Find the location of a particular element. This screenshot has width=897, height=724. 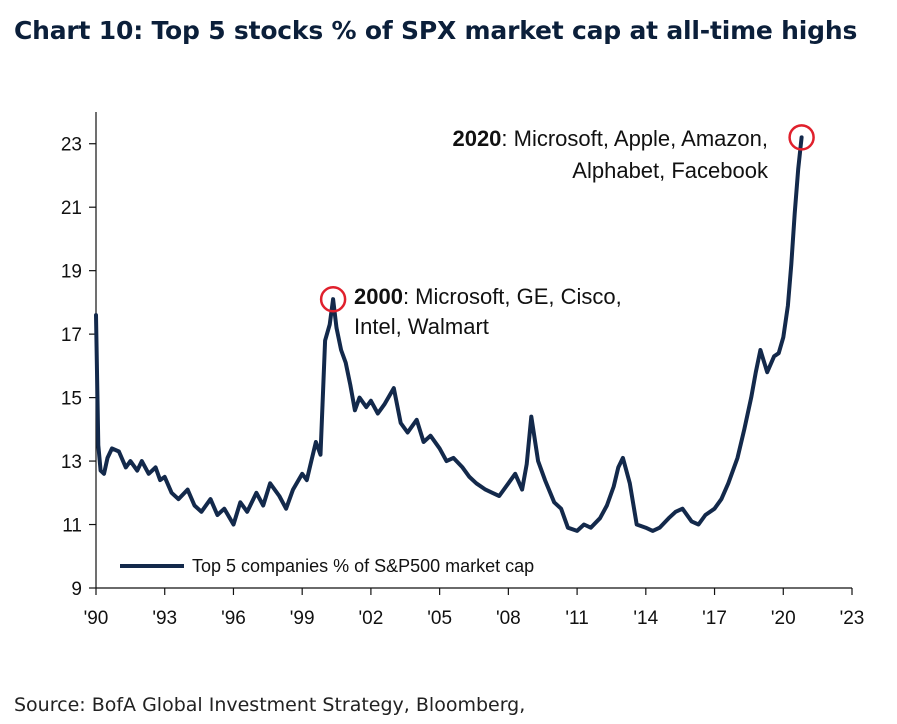

chart-legend: Top 5 companies % of S&P500 market cap is located at coordinates (327, 566).